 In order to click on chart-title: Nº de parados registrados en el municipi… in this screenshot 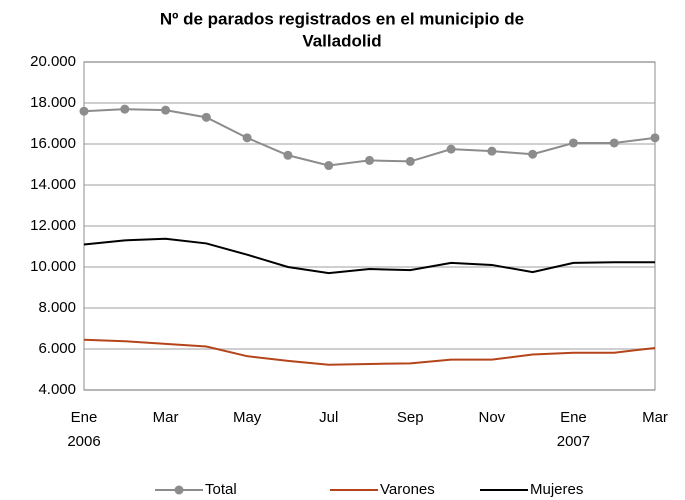, I will do `click(342, 18)`.